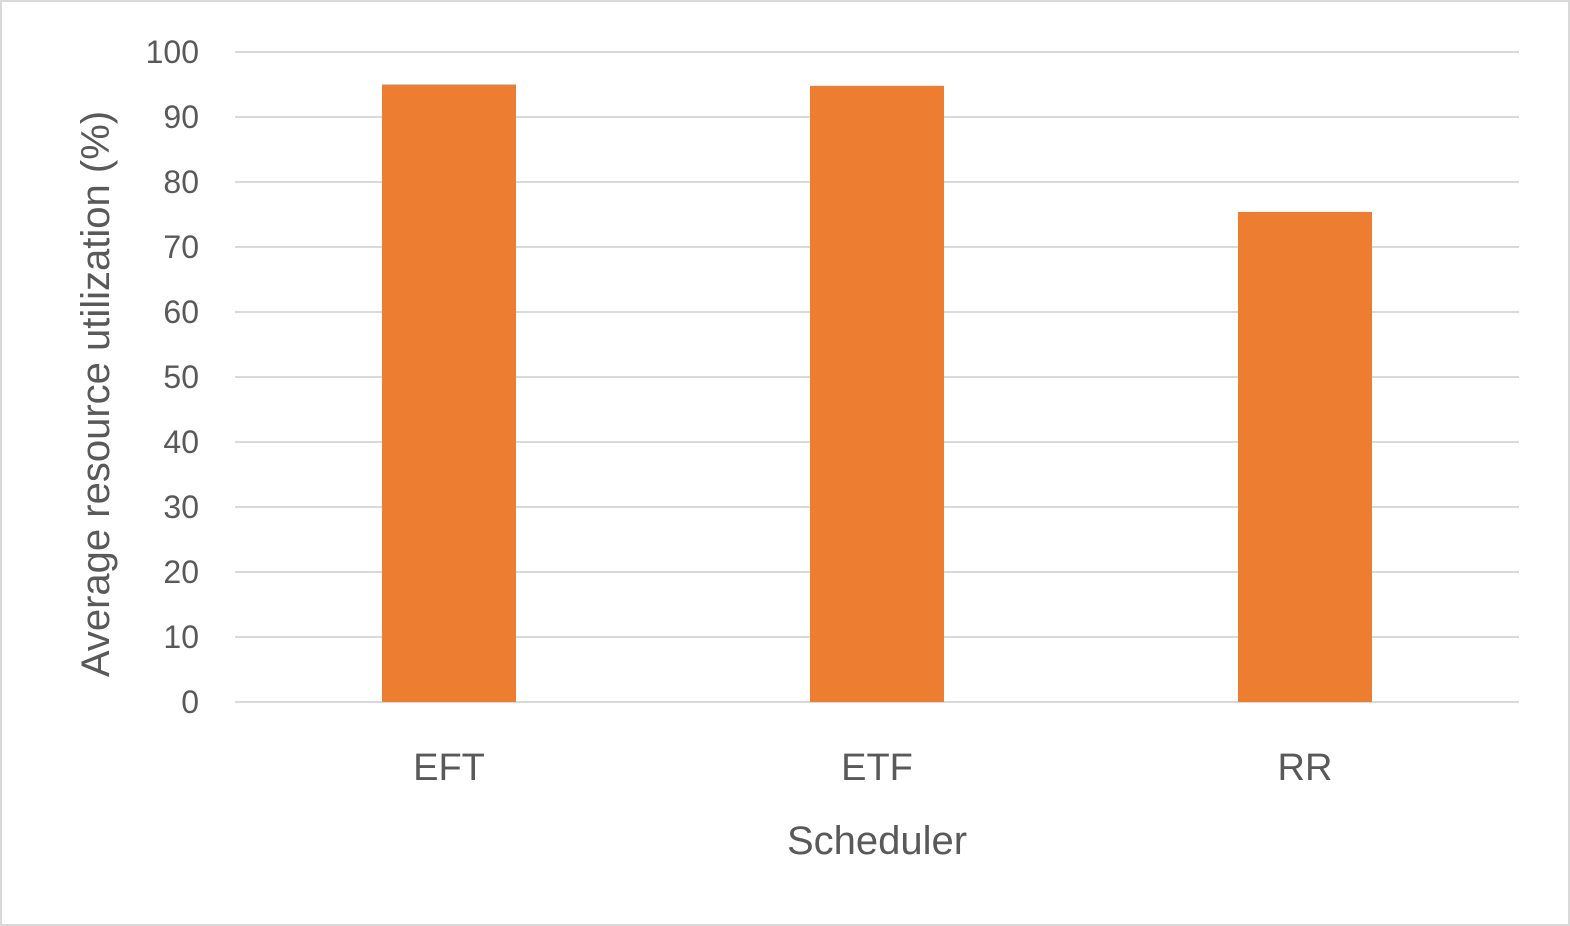 The image size is (1570, 926). I want to click on y-tick-label: 50, so click(181, 377).